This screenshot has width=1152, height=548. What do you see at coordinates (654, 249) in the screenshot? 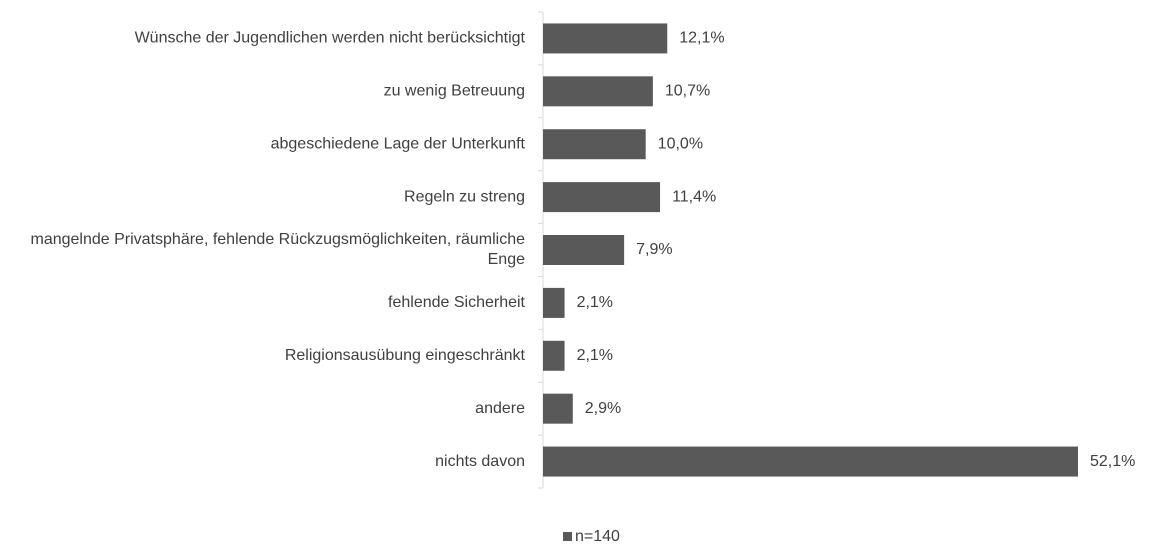
I see `value-label: 7,9%` at bounding box center [654, 249].